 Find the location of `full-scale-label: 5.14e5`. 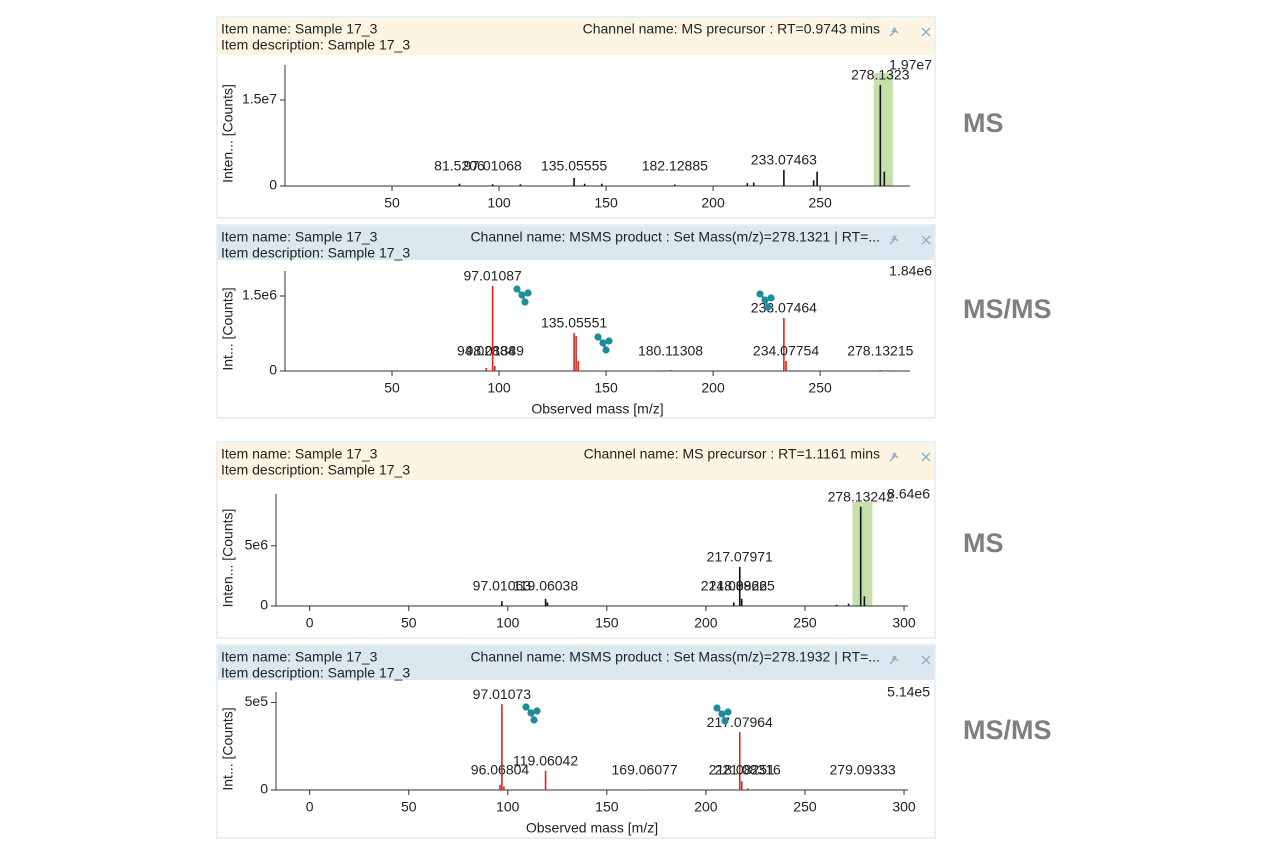

full-scale-label: 5.14e5 is located at coordinates (908, 692).